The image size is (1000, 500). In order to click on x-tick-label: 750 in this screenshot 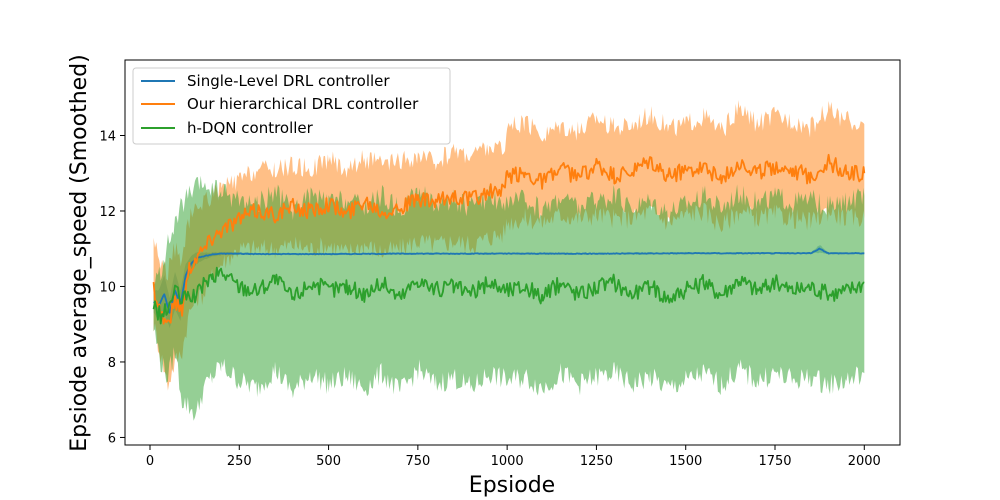, I will do `click(417, 461)`.